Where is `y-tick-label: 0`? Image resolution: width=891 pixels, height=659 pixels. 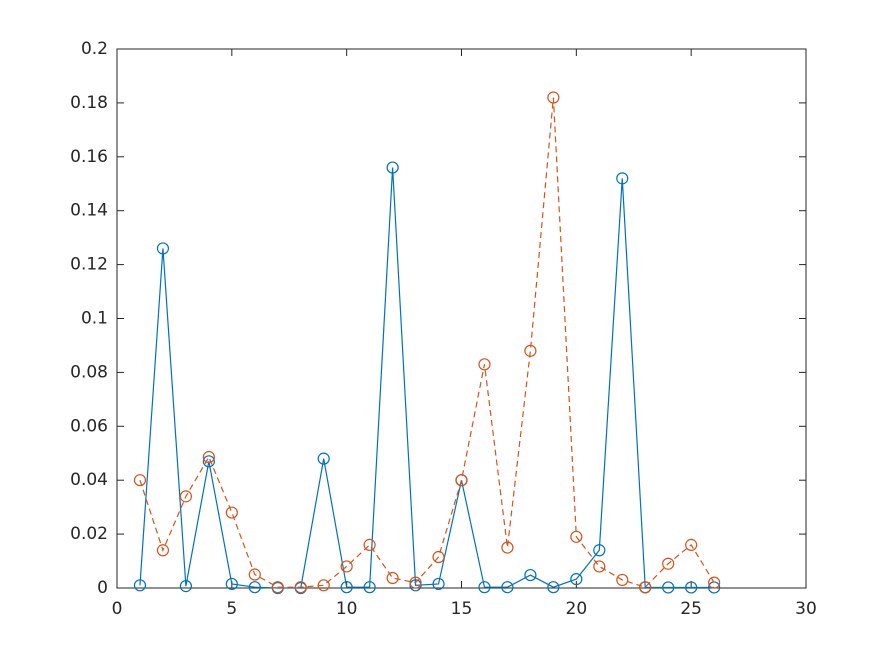
y-tick-label: 0 is located at coordinates (102, 588).